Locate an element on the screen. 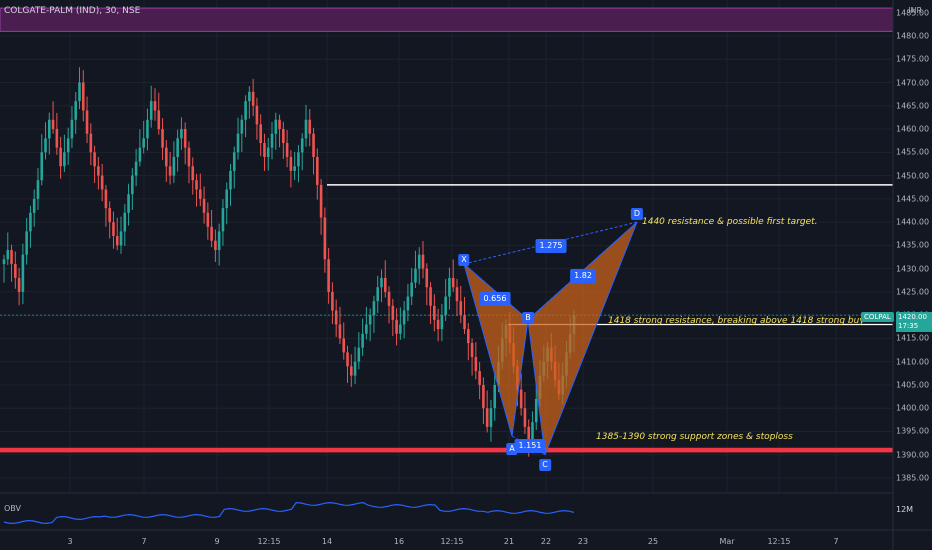 The width and height of the screenshot is (932, 550). price-tick-label: 1465.00 is located at coordinates (913, 106).